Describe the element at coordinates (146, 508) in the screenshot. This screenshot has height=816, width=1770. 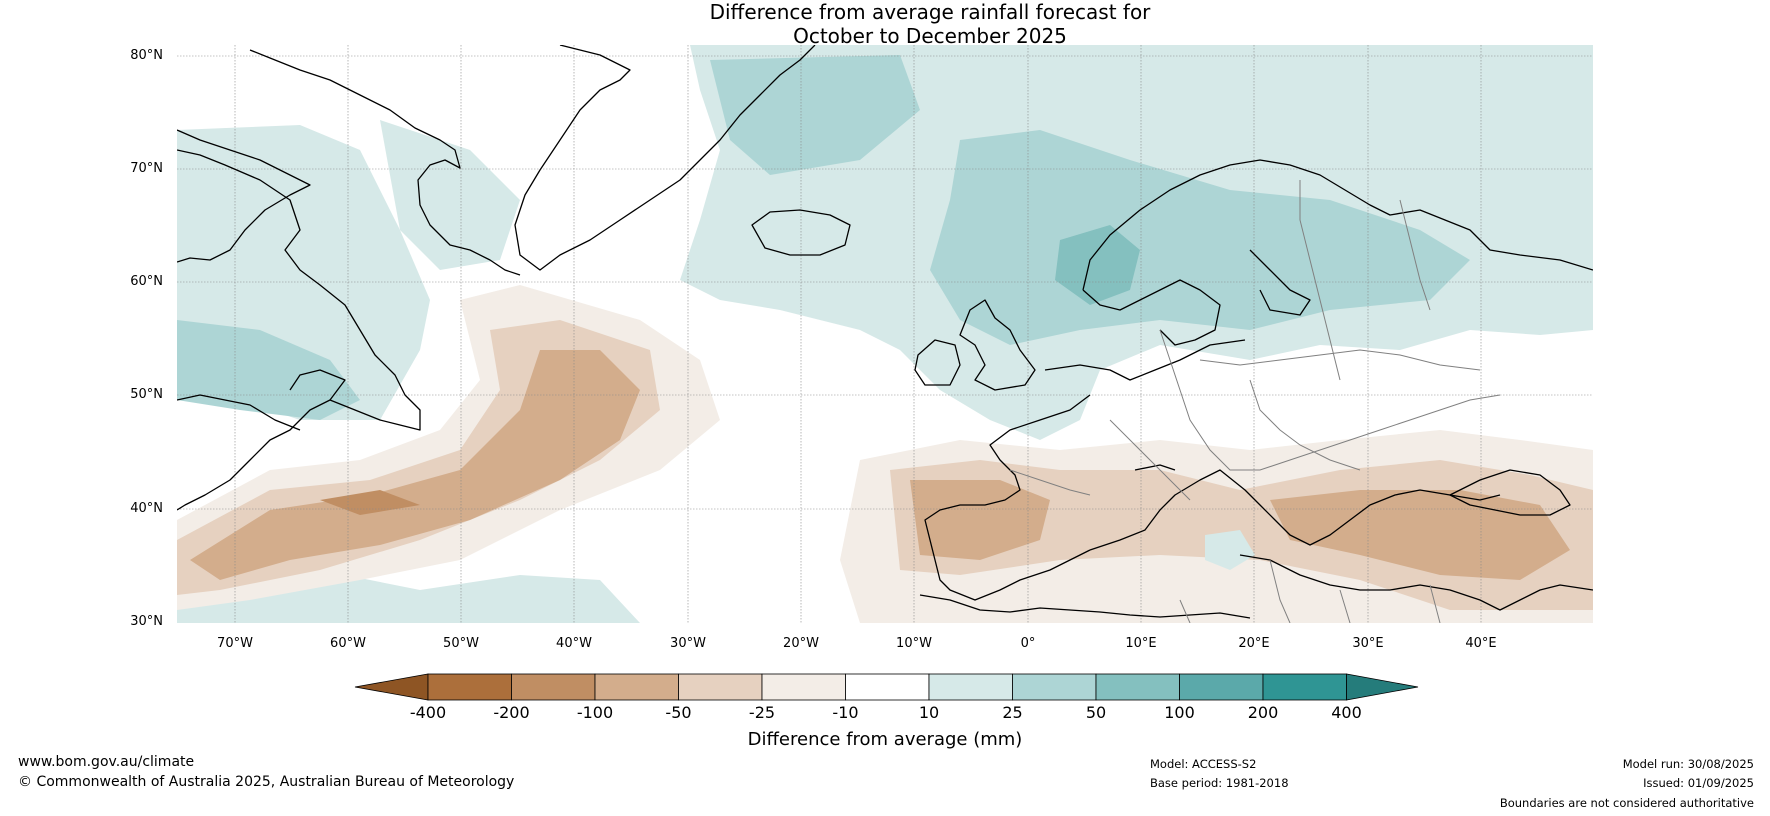
I see `lat-label-40n: 40°N` at that location.